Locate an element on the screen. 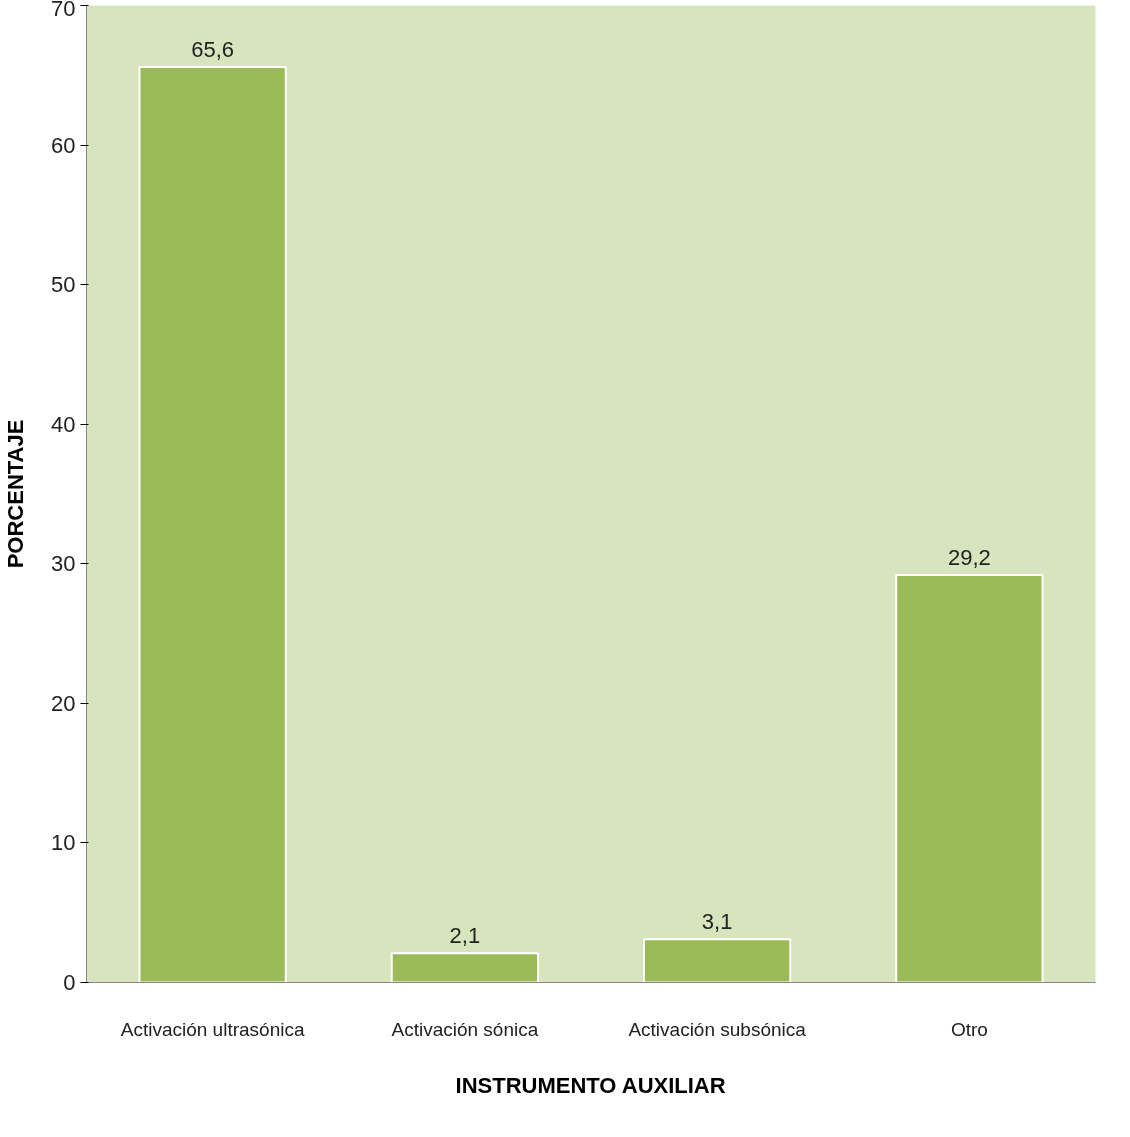  y-tick-label: 0 is located at coordinates (69, 982).